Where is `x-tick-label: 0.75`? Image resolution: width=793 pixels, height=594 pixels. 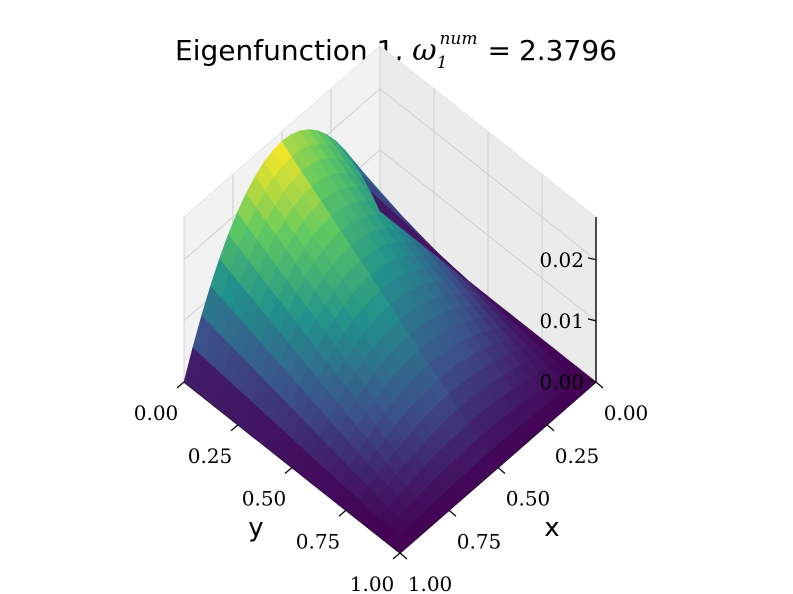
x-tick-label: 0.75 is located at coordinates (479, 541).